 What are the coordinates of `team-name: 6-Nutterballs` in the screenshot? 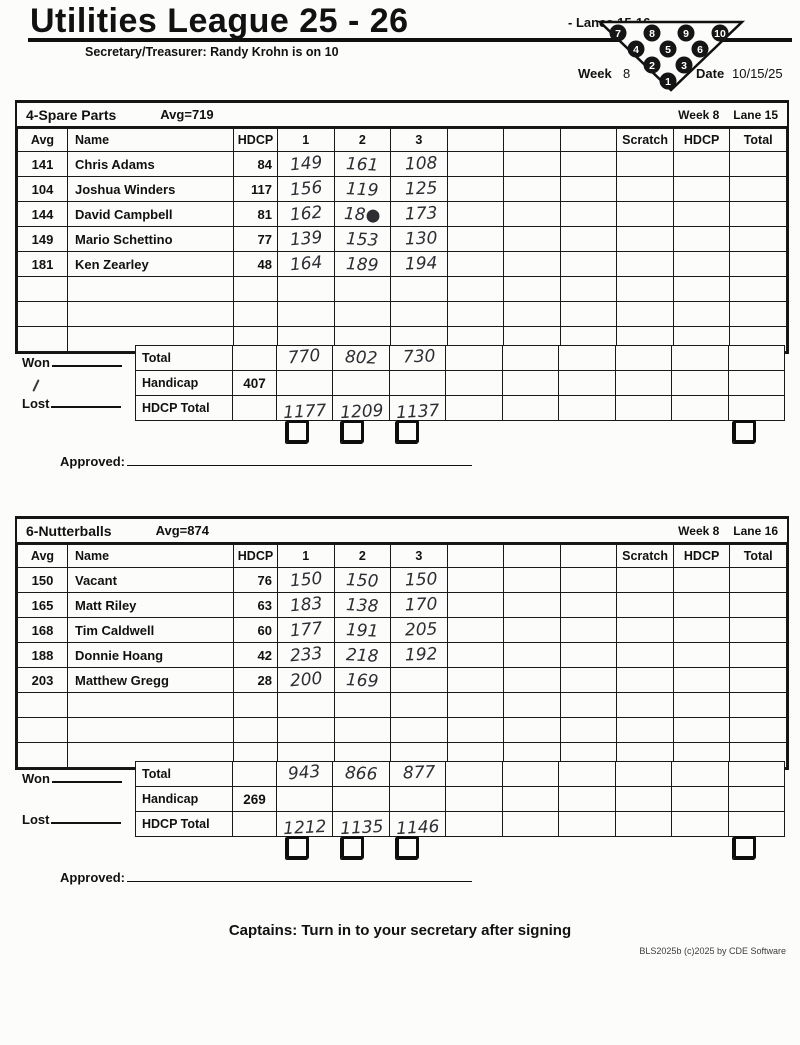 It's located at (69, 530).